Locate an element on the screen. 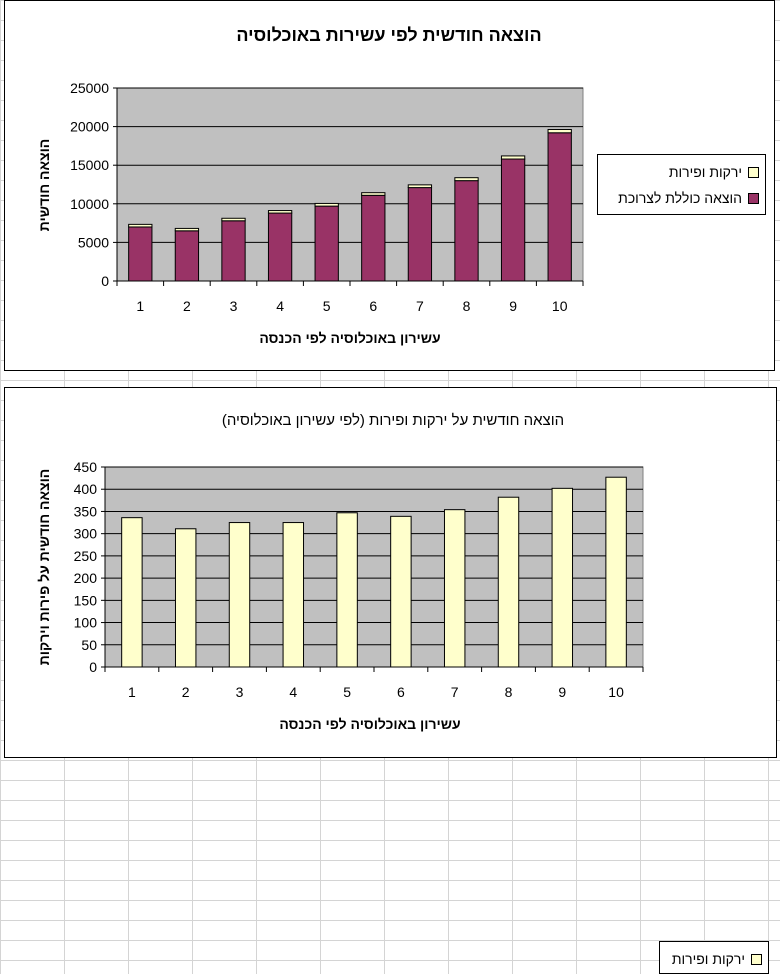 This screenshot has width=780, height=974. chart-1-legend: ירקות ופירות הוצאה כוללת לצרוכת is located at coordinates (681, 184).